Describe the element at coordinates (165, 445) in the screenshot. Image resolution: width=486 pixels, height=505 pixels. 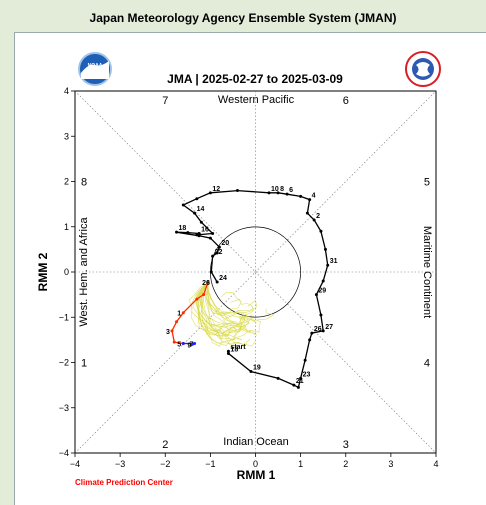
I see `phase-number: 2` at that location.